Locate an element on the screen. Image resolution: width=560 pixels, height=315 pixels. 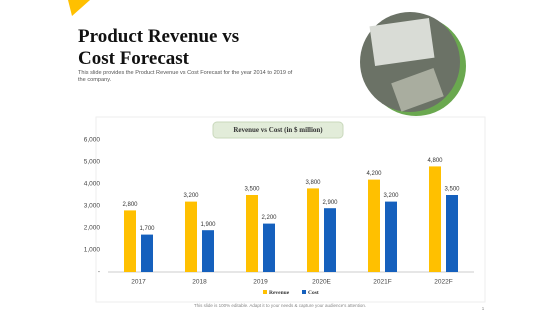
chart-title: Revenue vs Cost (in $ million) is located at coordinates (278, 130).